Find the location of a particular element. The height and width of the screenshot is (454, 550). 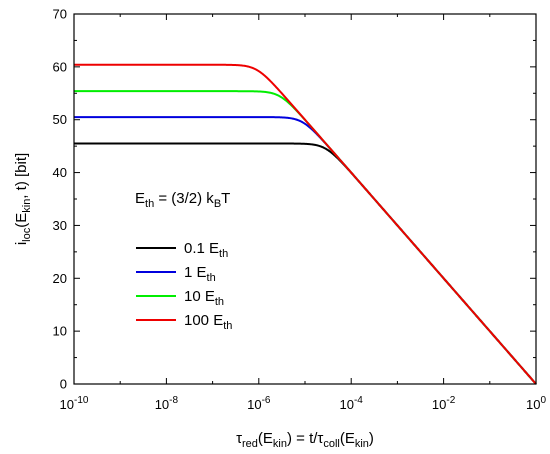

y-tick-labels: 0 10 20 30 40 50 60 70 is located at coordinates (60, 199).